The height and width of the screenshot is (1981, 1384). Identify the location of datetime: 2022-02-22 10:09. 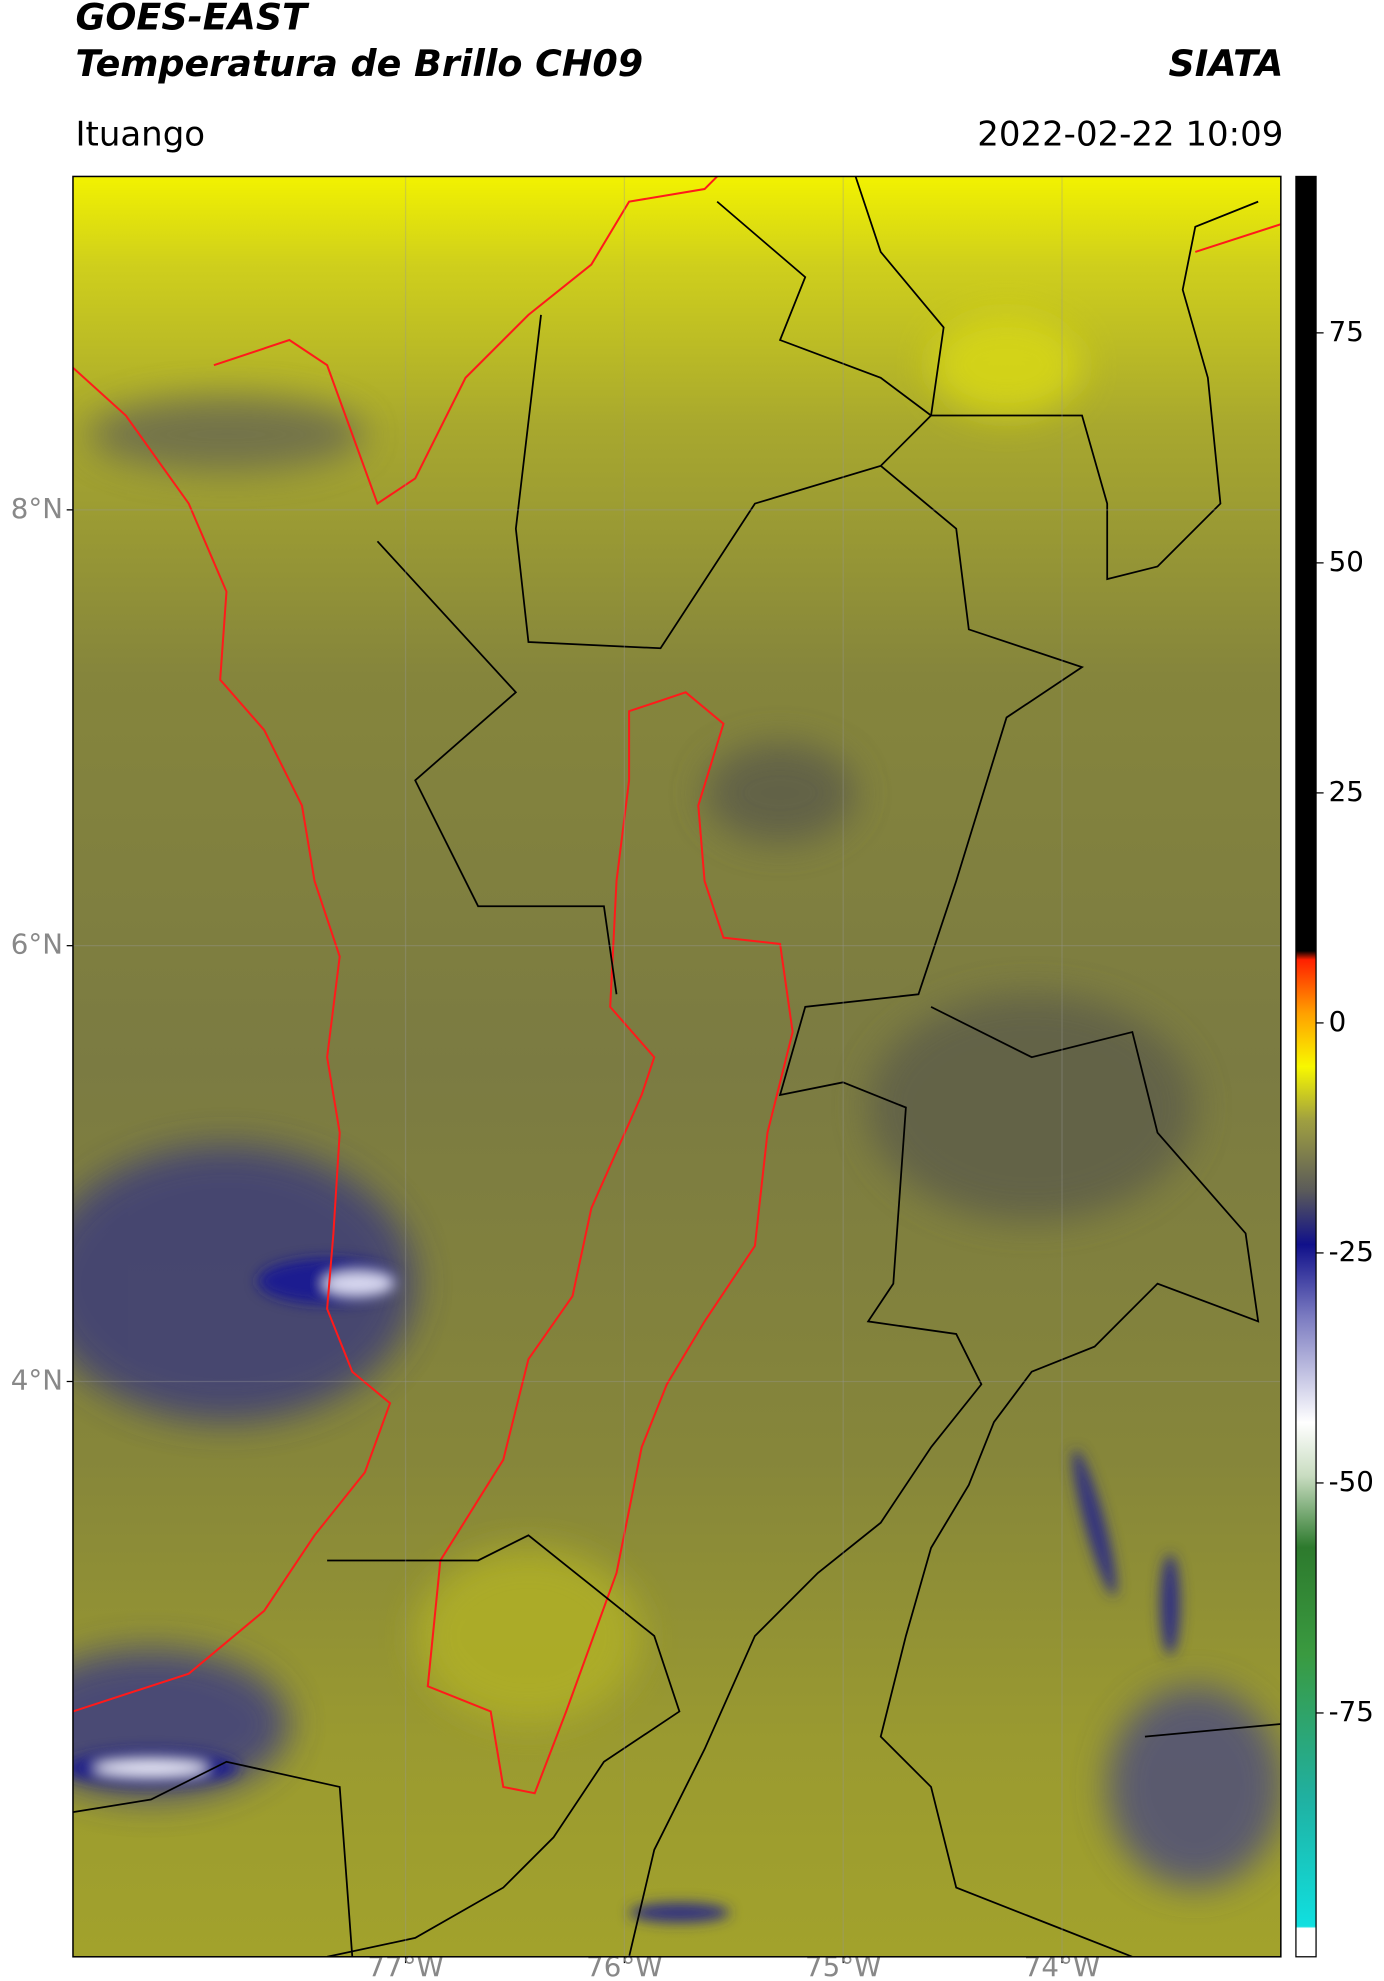
(1130, 135).